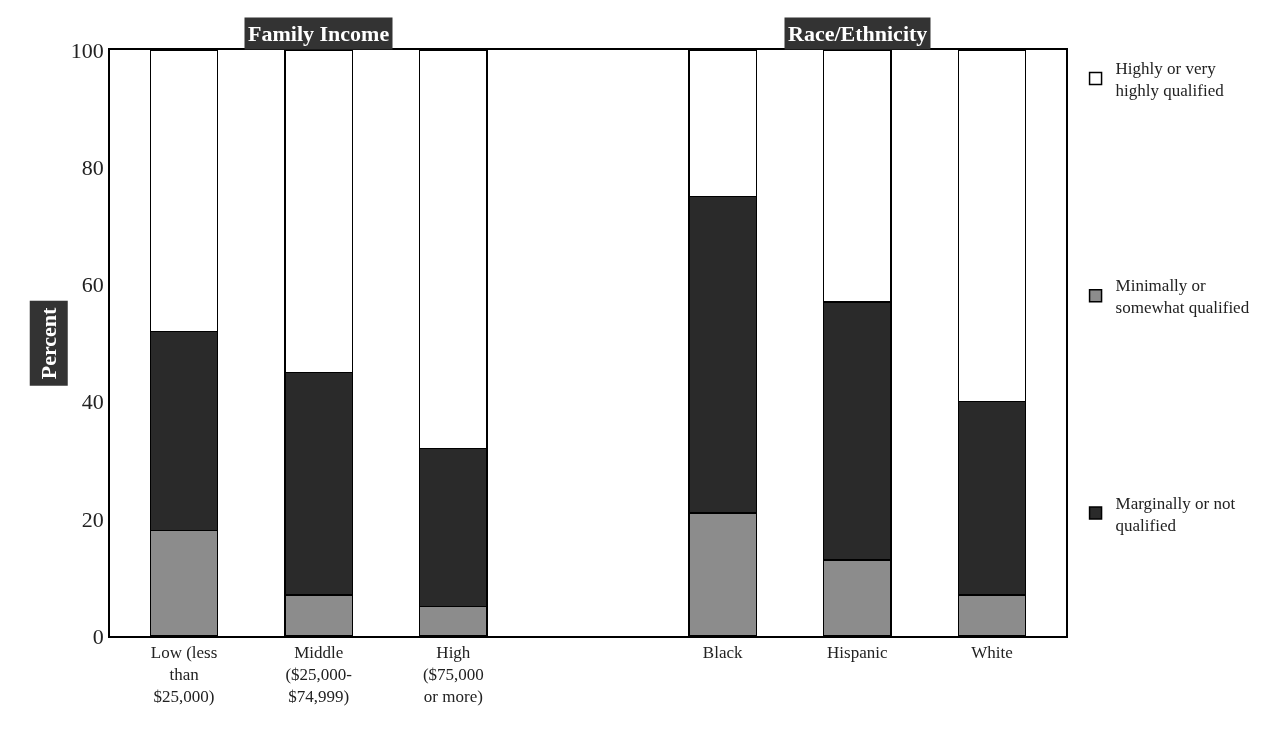  What do you see at coordinates (98, 636) in the screenshot?
I see `y-tick-label: 0` at bounding box center [98, 636].